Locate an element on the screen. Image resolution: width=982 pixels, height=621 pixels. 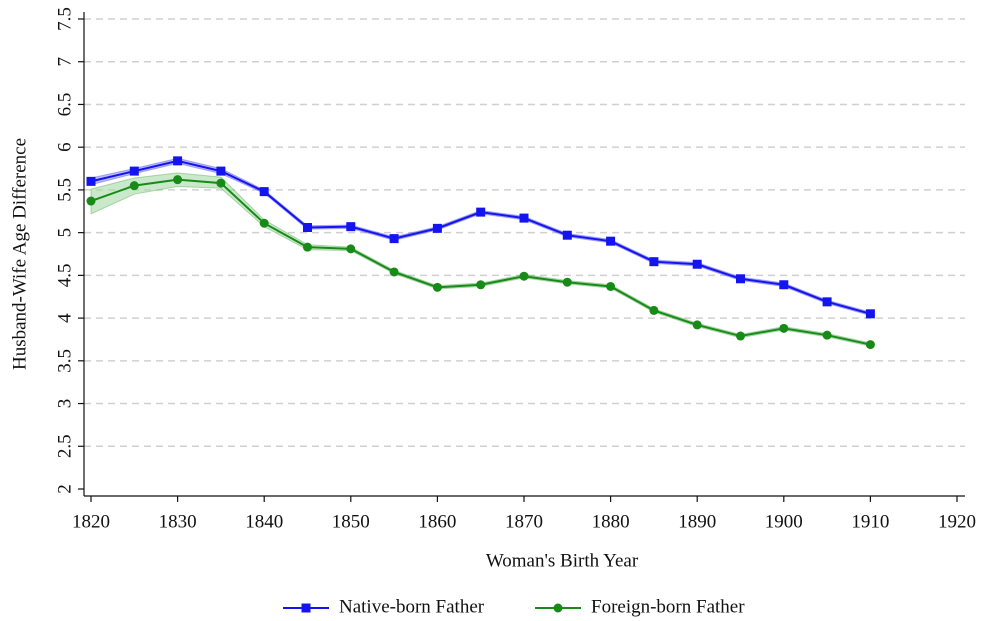
y-tick-label: 2.5 is located at coordinates (64, 446).